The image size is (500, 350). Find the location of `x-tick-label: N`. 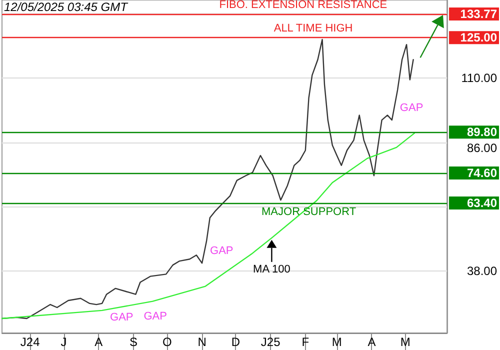

x-tick-label: N is located at coordinates (202, 342).